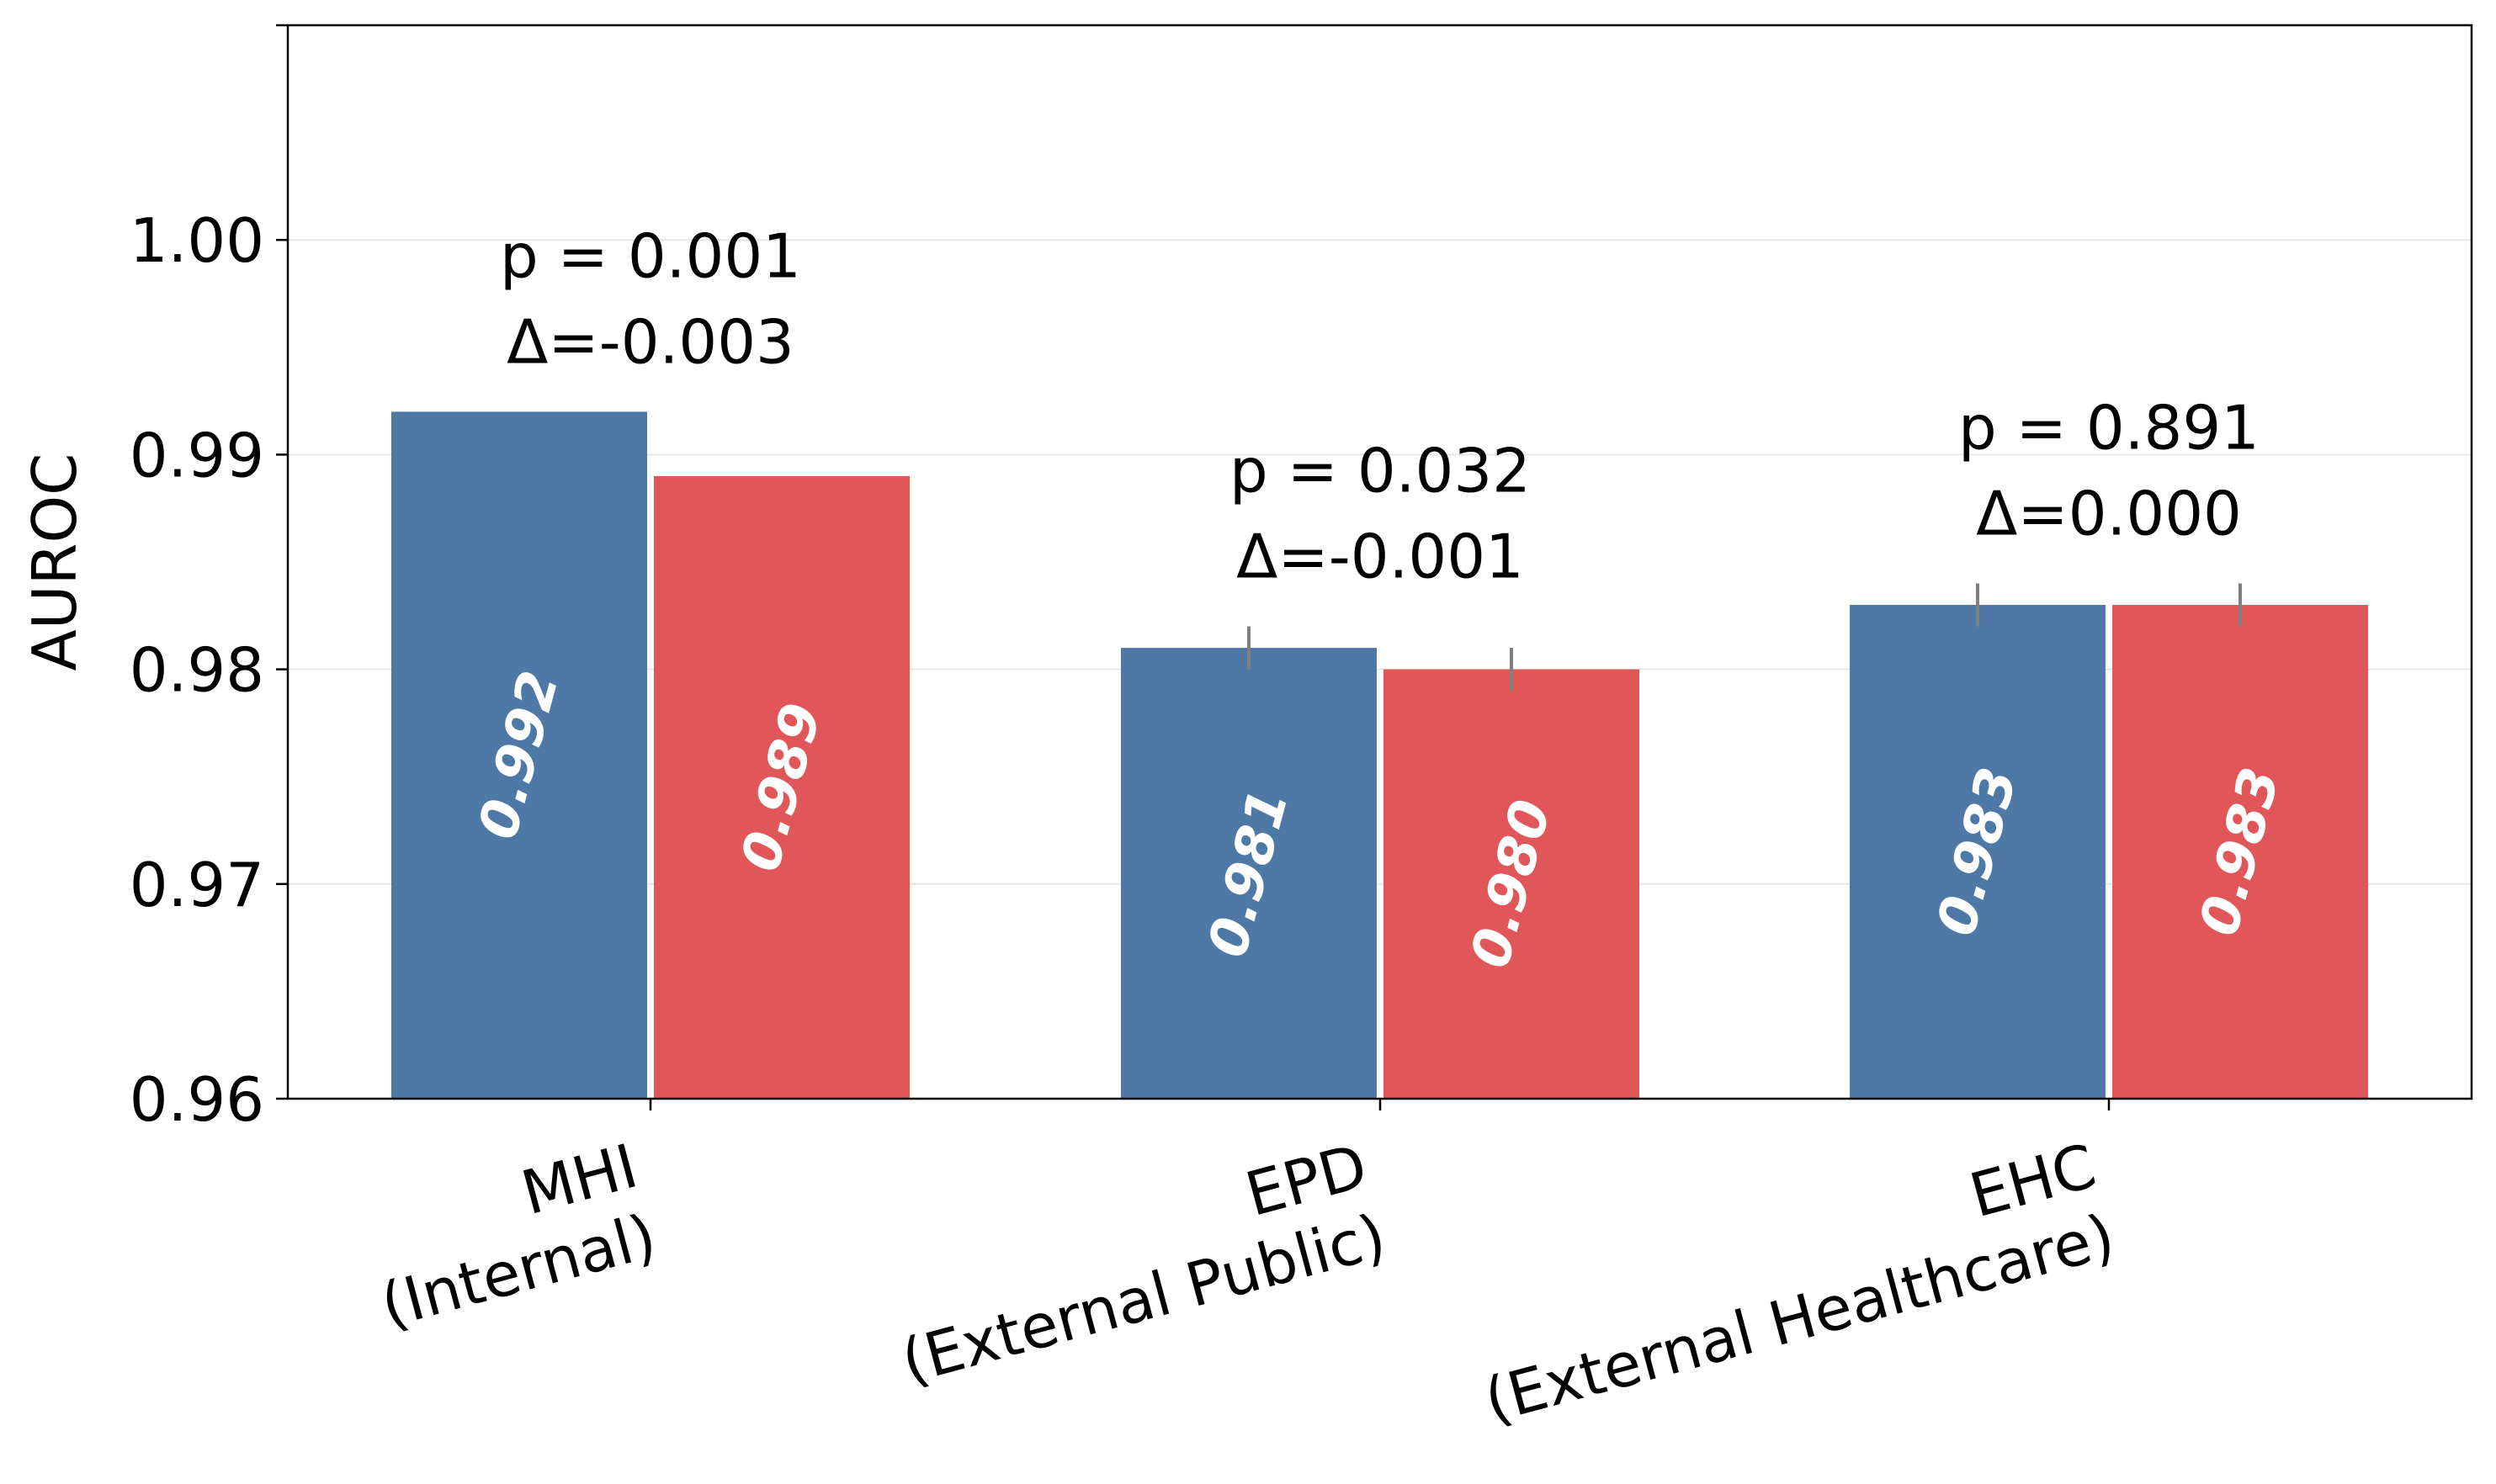 This screenshot has height=1484, width=2496. I want to click on p-value-annotation: p = 0.891, so click(2109, 428).